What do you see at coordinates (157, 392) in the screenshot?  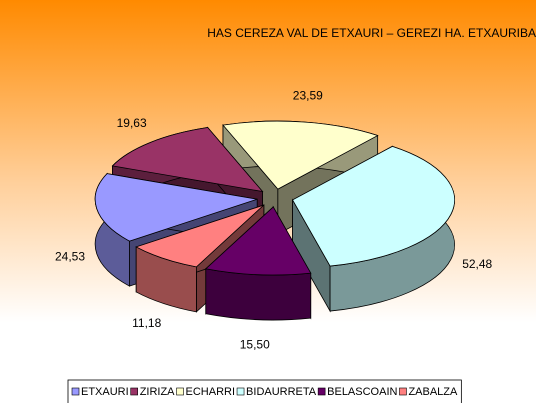 I see `legend-label: ZIRIZA` at bounding box center [157, 392].